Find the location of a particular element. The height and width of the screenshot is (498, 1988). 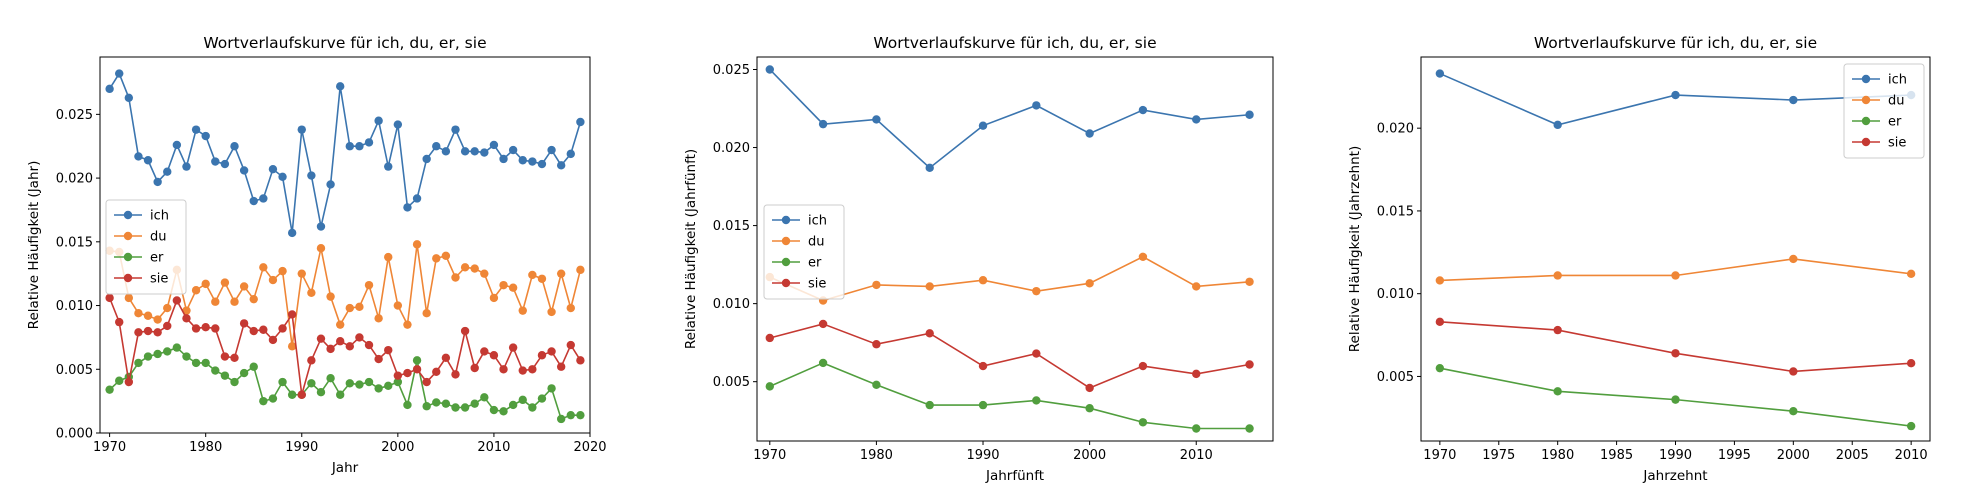

x-tick-label: 1990 is located at coordinates (982, 455).